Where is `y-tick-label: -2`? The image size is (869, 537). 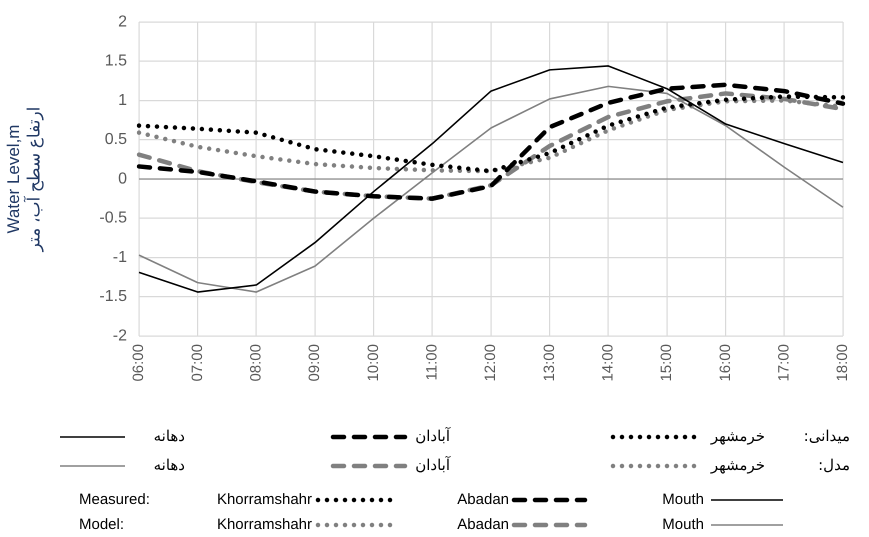 y-tick-label: -2 is located at coordinates (120, 335).